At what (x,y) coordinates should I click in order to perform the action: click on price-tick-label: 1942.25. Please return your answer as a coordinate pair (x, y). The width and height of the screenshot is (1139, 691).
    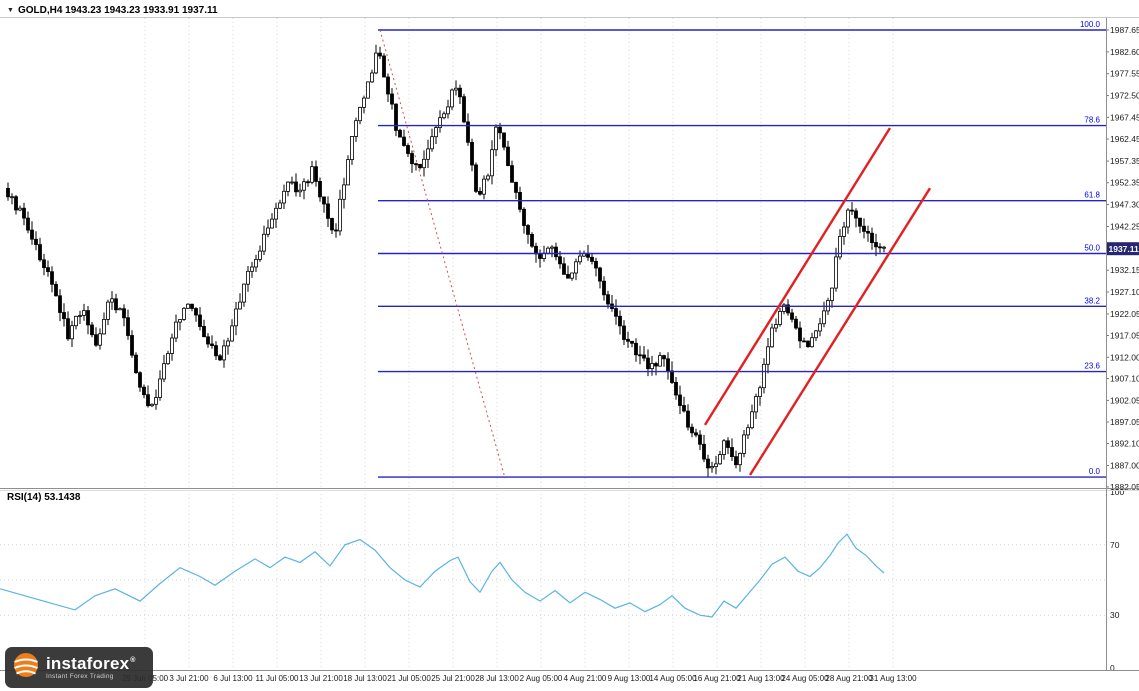
    Looking at the image, I should click on (1124, 227).